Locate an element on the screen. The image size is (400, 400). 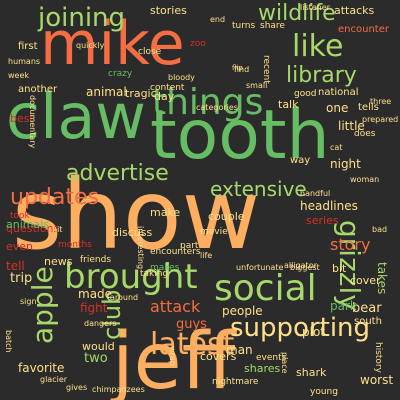
word-wrap: wrap is located at coordinates (172, 356).